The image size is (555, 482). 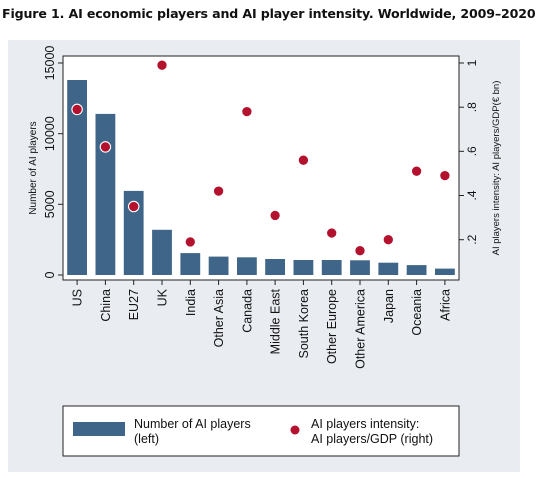 What do you see at coordinates (163, 297) in the screenshot?
I see `x-tick-label: UK` at bounding box center [163, 297].